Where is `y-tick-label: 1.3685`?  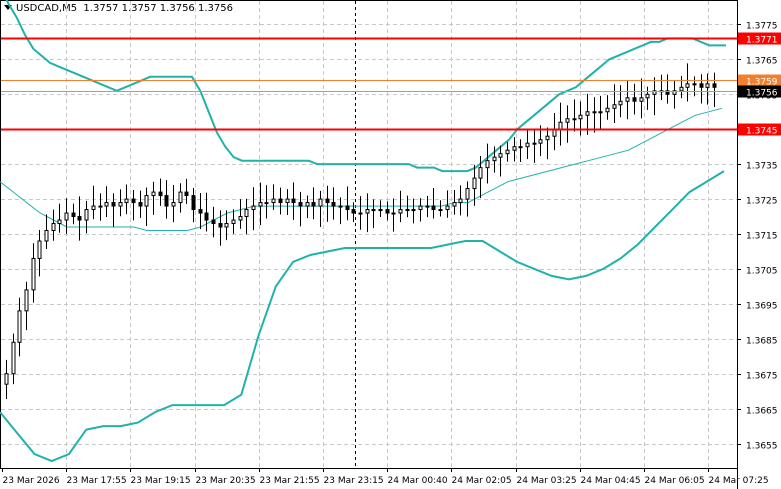
y-tick-label: 1.3685 is located at coordinates (762, 342).